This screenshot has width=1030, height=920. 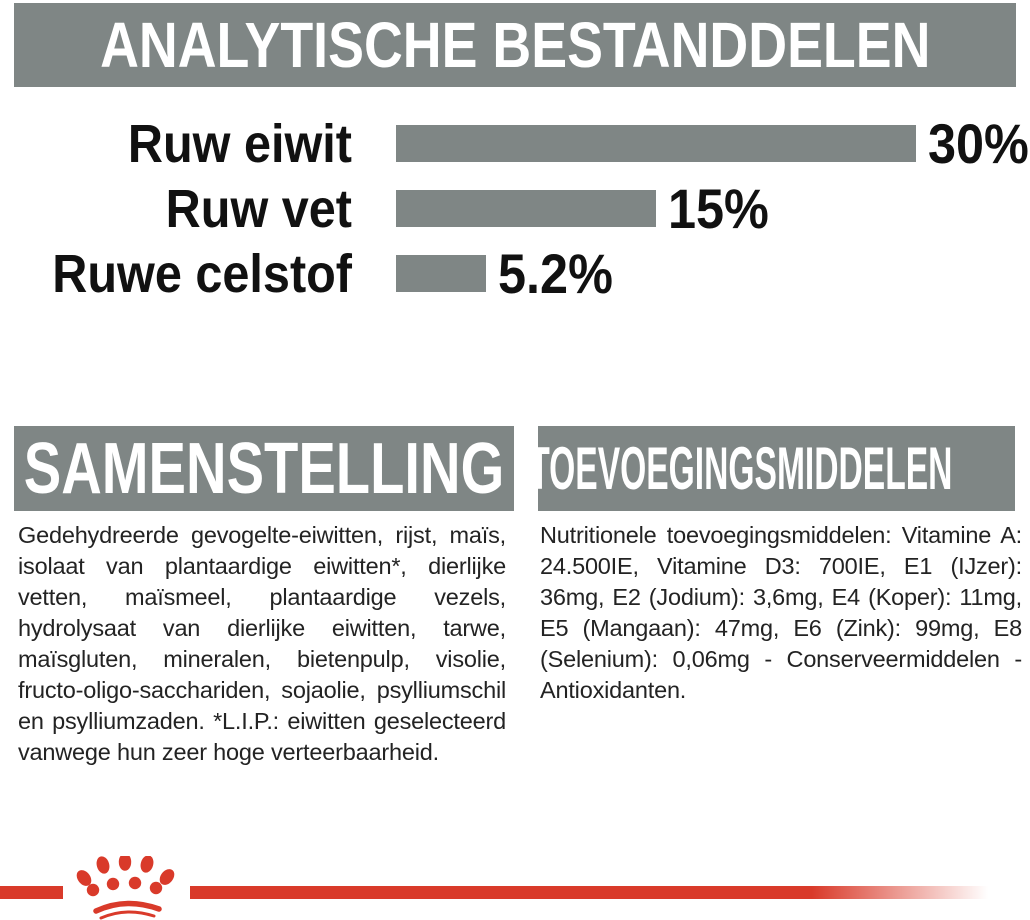 I want to click on chart-row: Ruw eiwit 30%, so click(x=515, y=143).